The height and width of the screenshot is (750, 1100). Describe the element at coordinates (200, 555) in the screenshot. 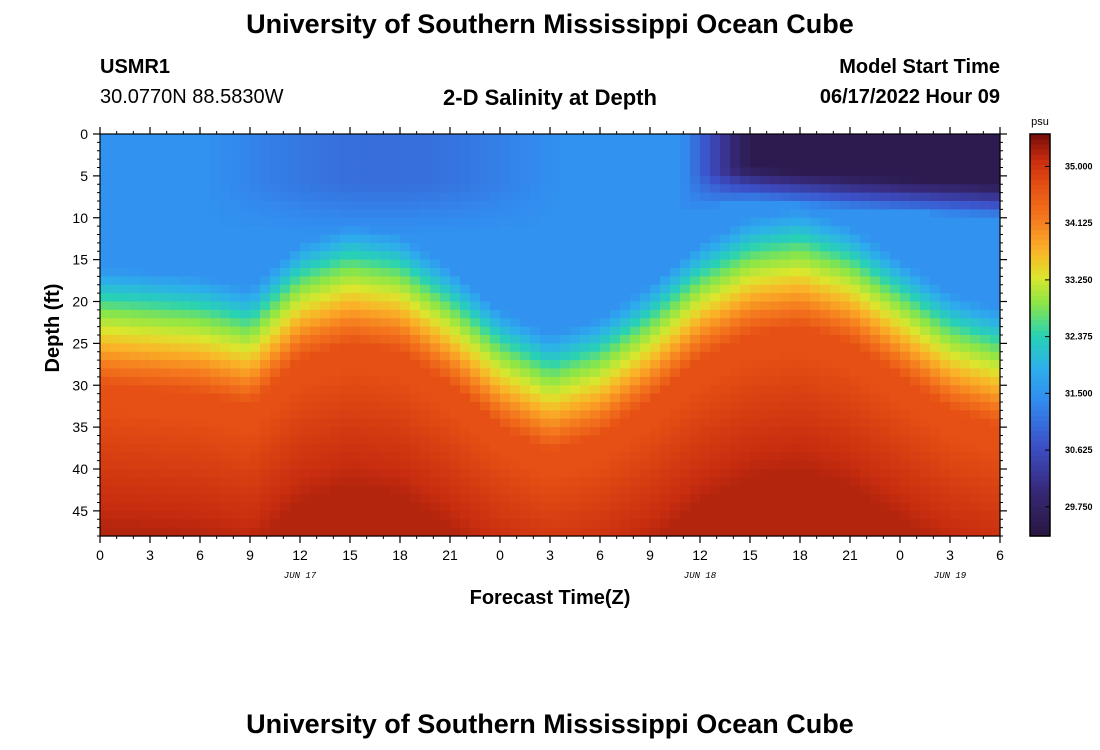

I see `x-tick-label: 6` at that location.